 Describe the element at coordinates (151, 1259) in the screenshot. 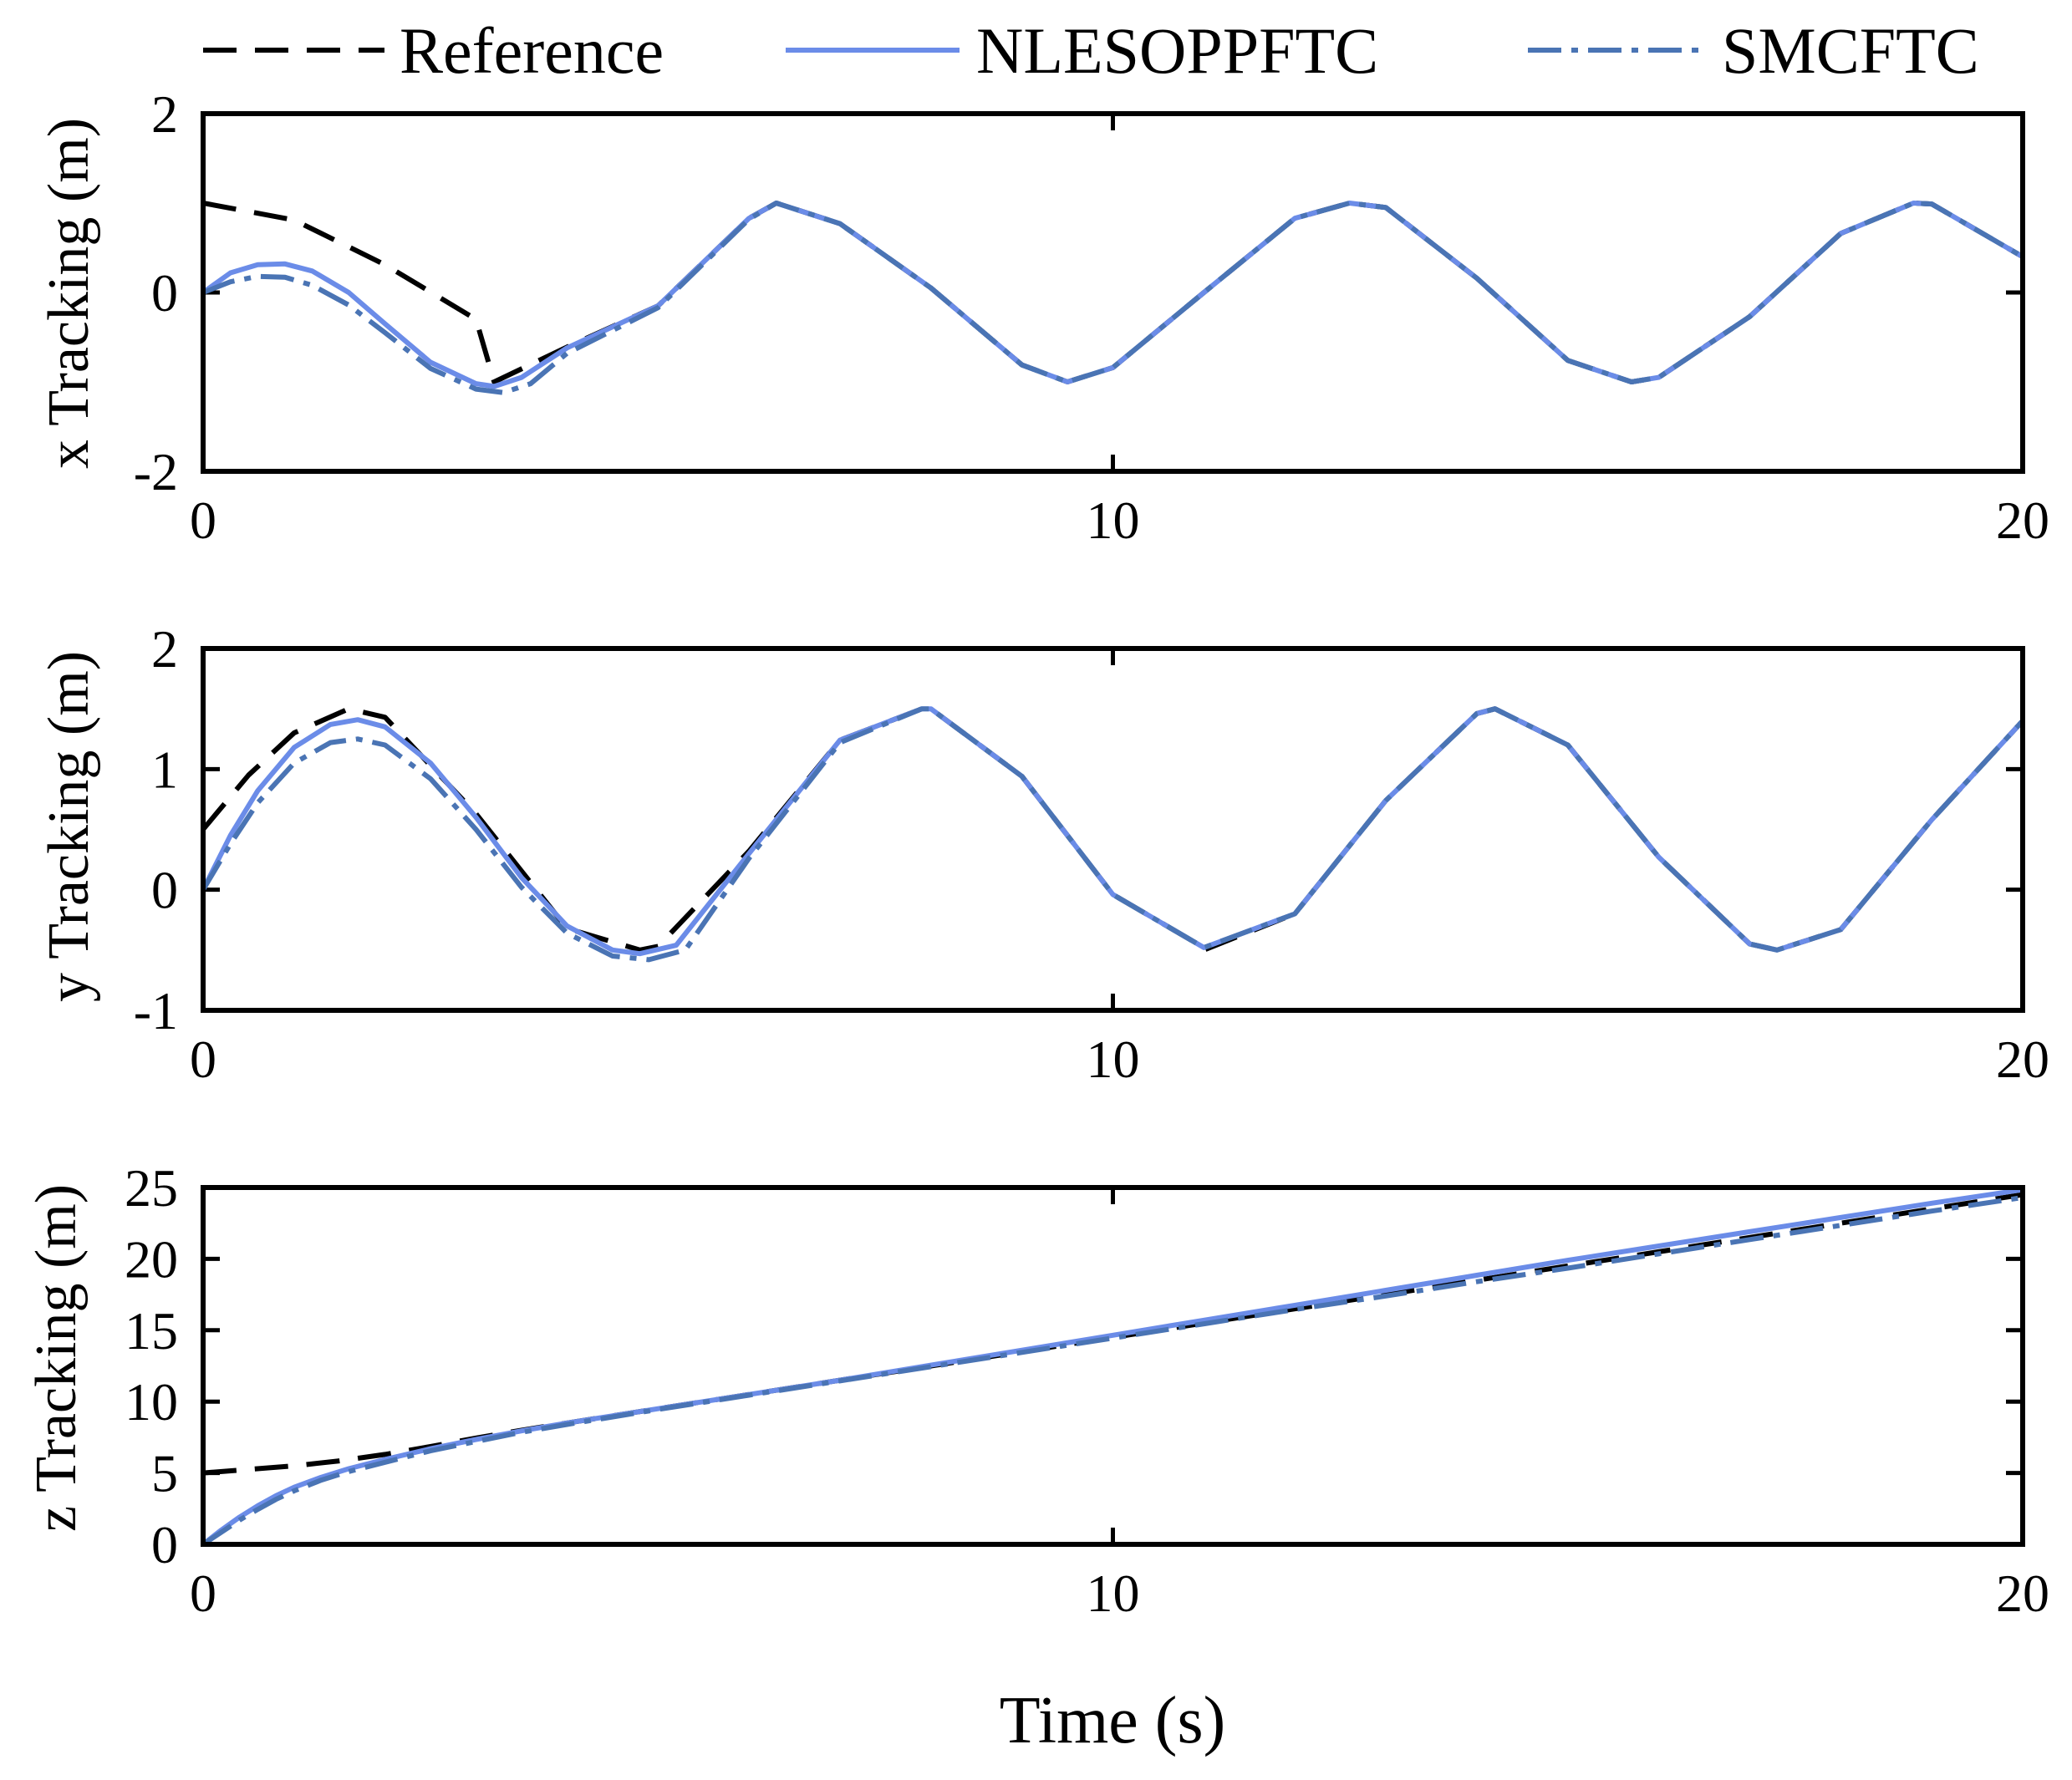

I see `z-tracking-ytick-label: 20` at that location.